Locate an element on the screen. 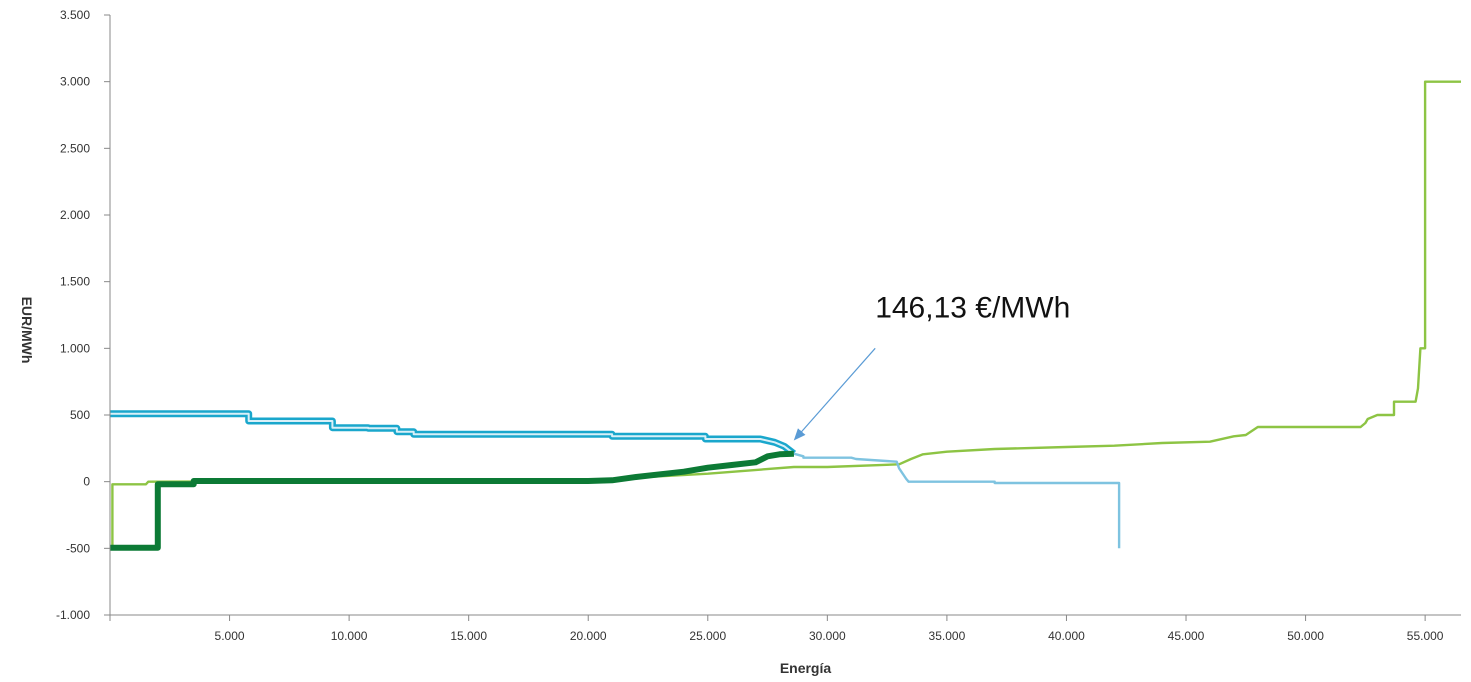 Image resolution: width=1471 pixels, height=682 pixels. x-tick-label: 30.000 is located at coordinates (827, 636).